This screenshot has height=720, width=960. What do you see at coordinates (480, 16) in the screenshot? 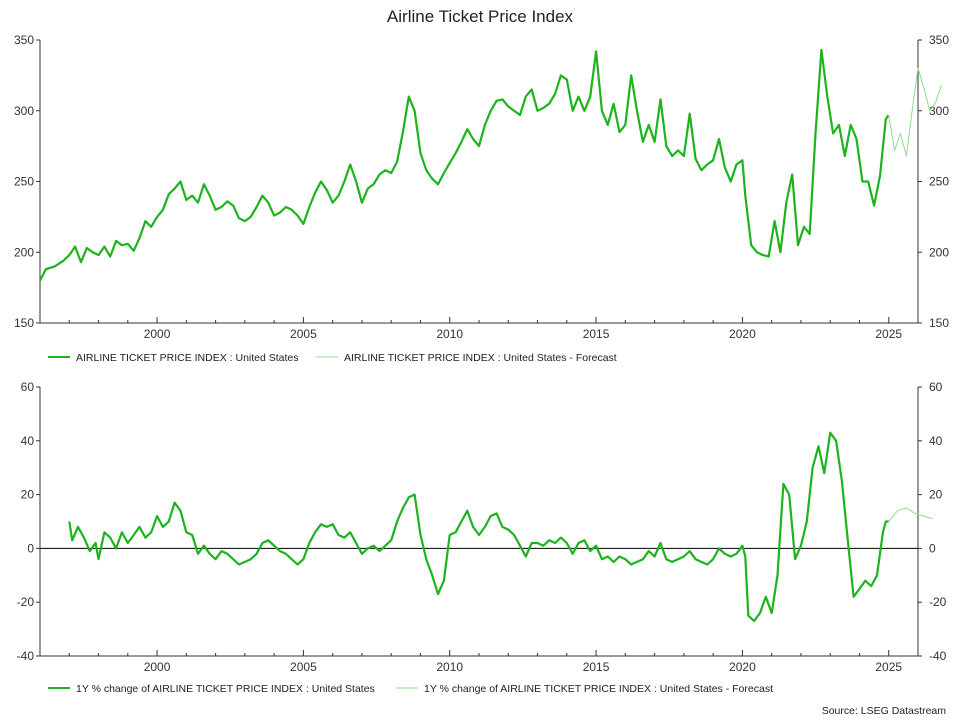
I see `chart-title: Airline Ticket Price Index` at bounding box center [480, 16].